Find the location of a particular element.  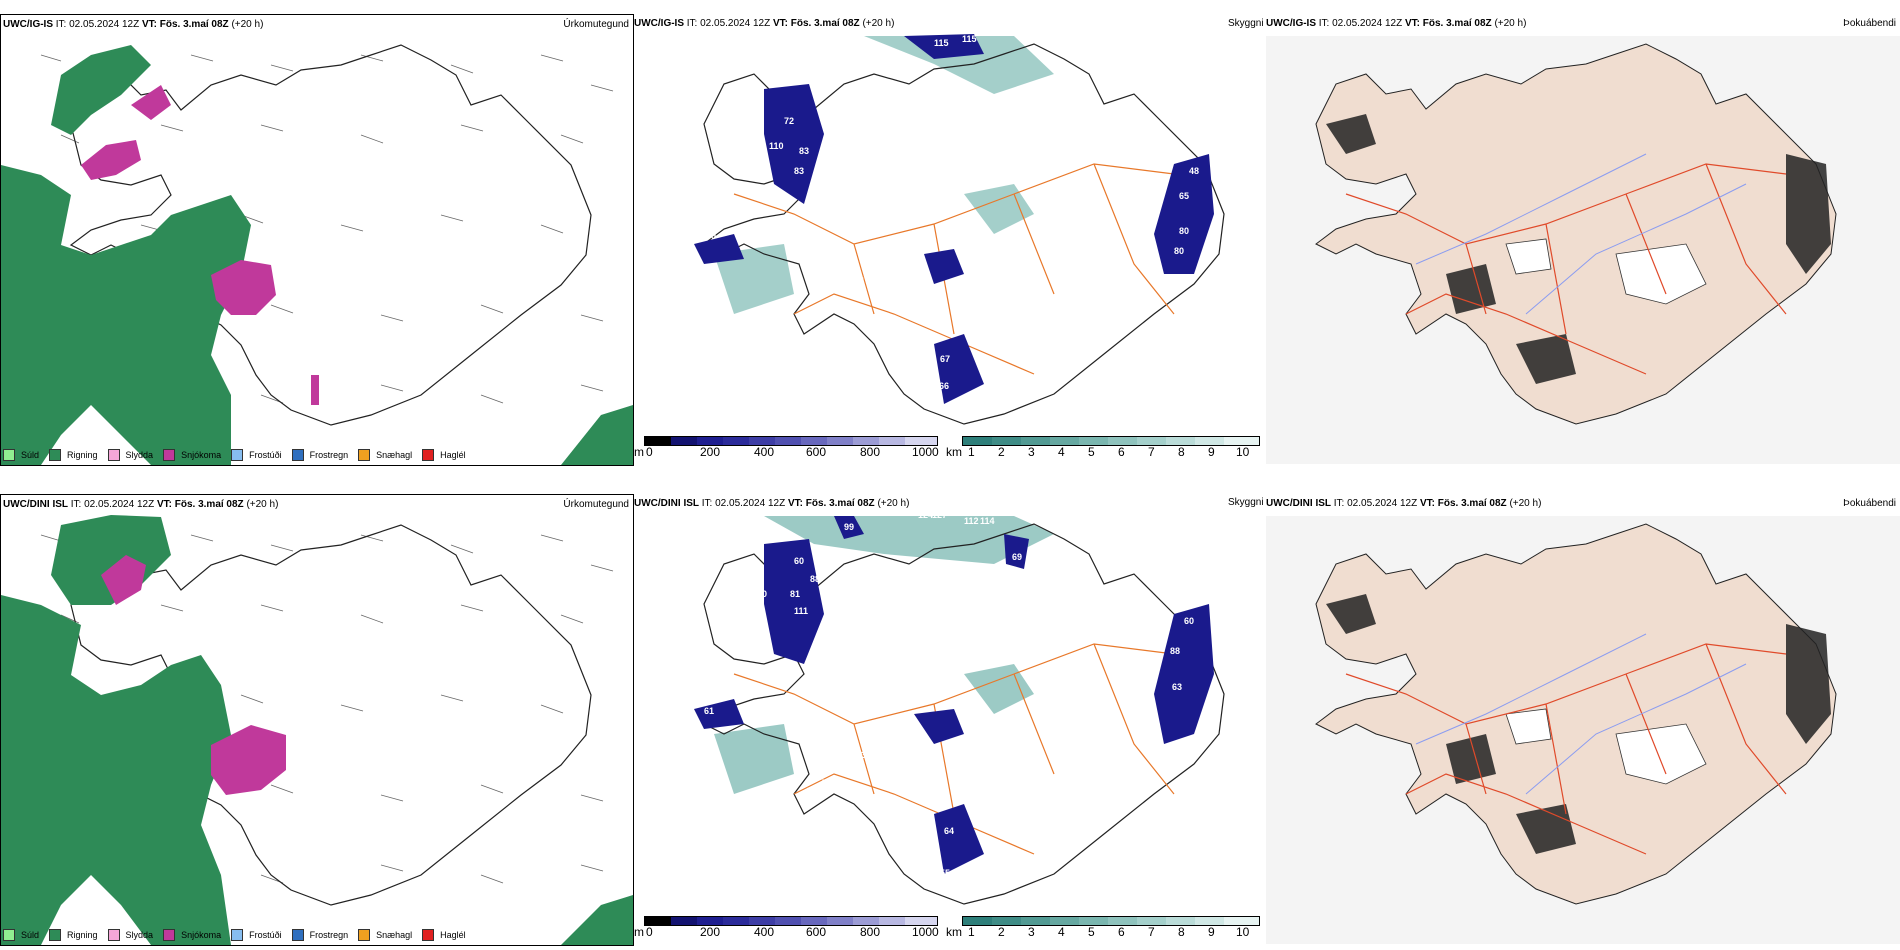

glacier-white is located at coordinates (1606, 271).